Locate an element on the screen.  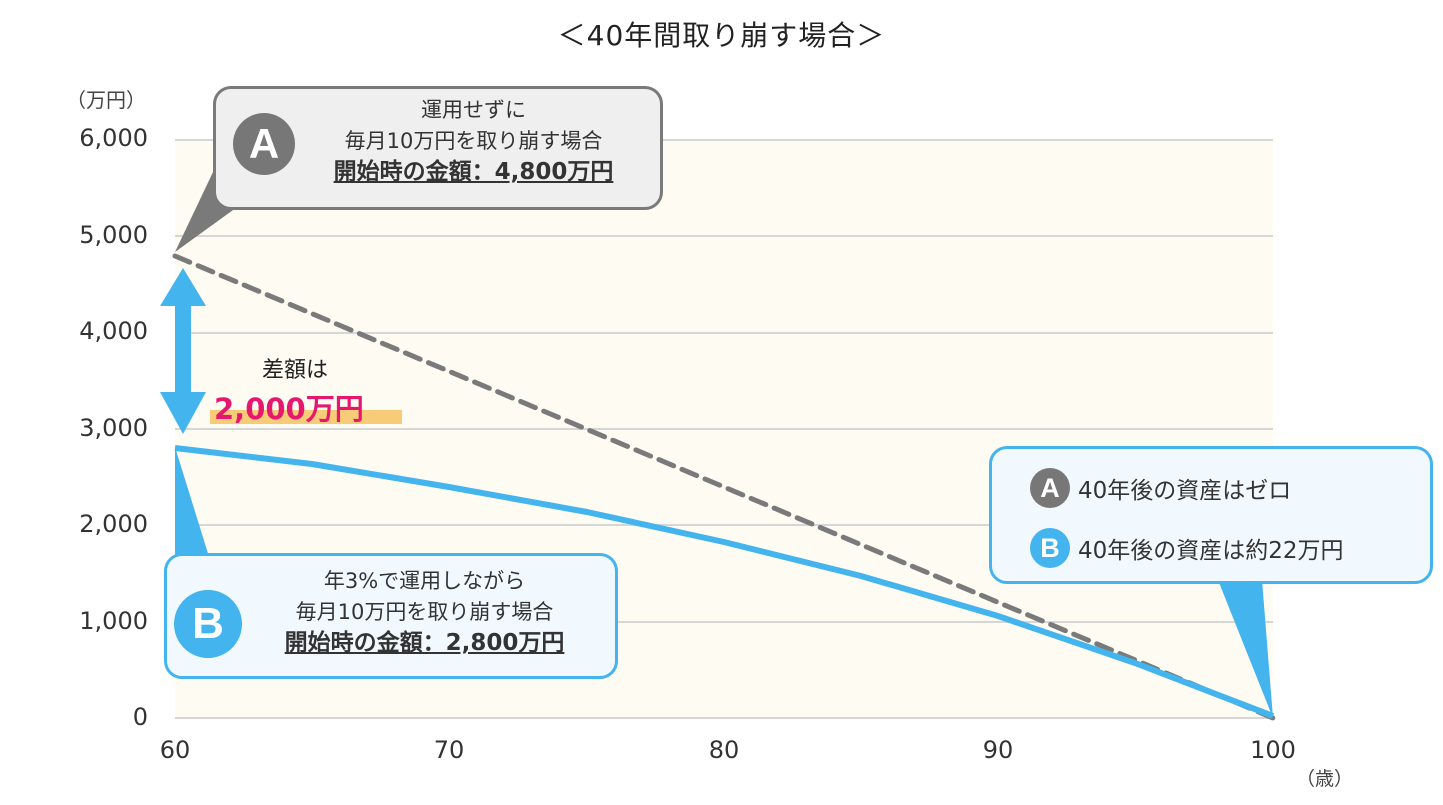
callout-b-start-amount: 開始時の金額：2,800万円 is located at coordinates (424, 643).